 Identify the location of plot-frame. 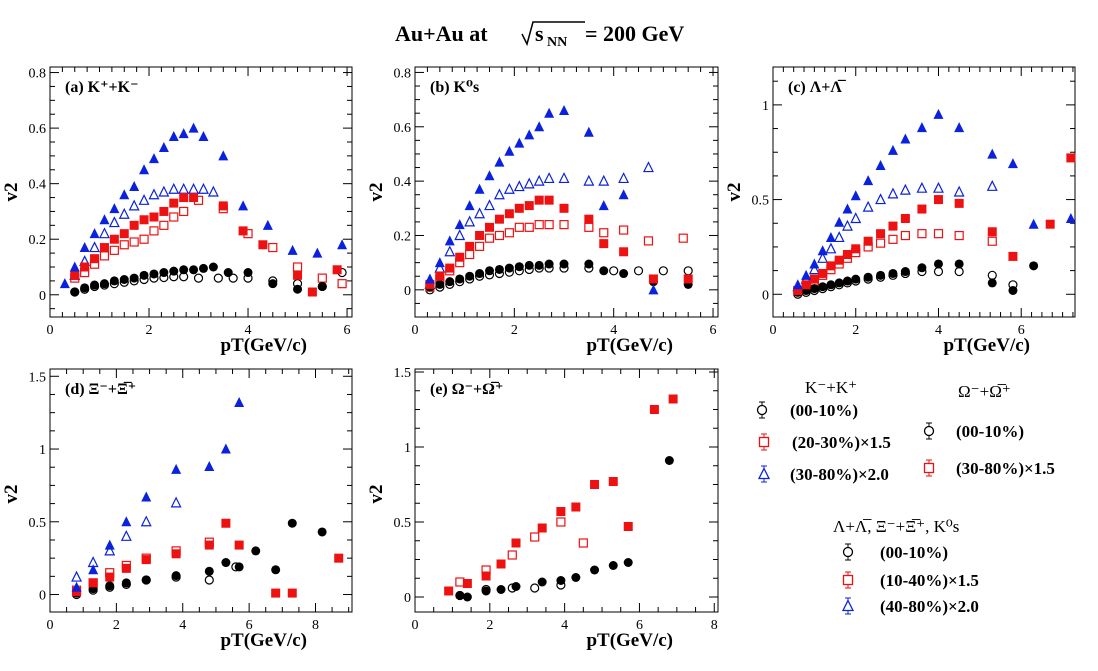
(566, 192).